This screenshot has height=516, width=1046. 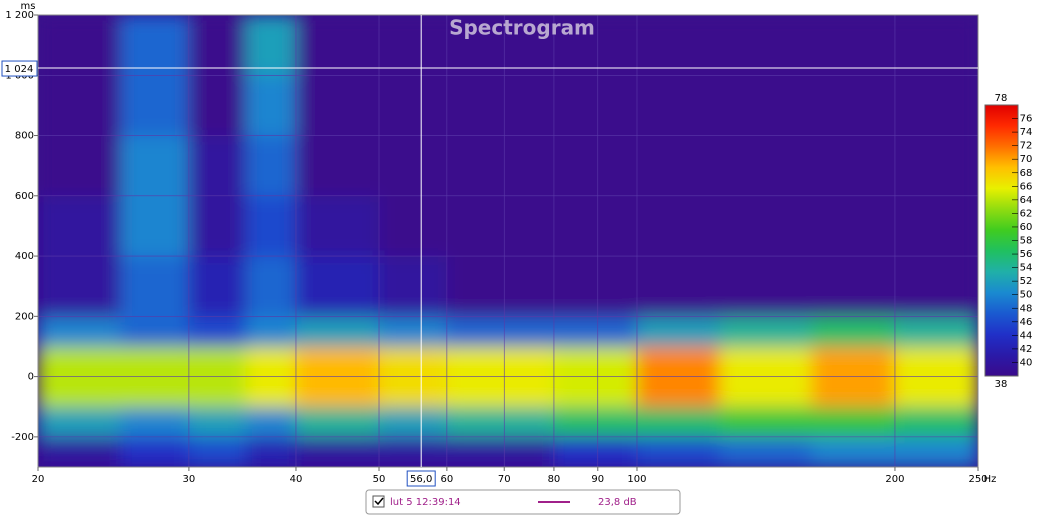 What do you see at coordinates (1026, 362) in the screenshot?
I see `color-tick-label: 40` at bounding box center [1026, 362].